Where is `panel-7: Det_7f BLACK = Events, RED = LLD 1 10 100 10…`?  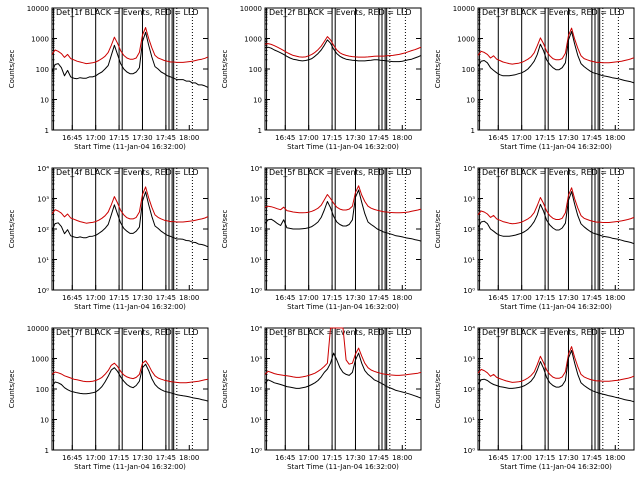 panel-7: Det_7f BLACK = Events, RED = LLD 1 10 100 10… is located at coordinates (108, 398).